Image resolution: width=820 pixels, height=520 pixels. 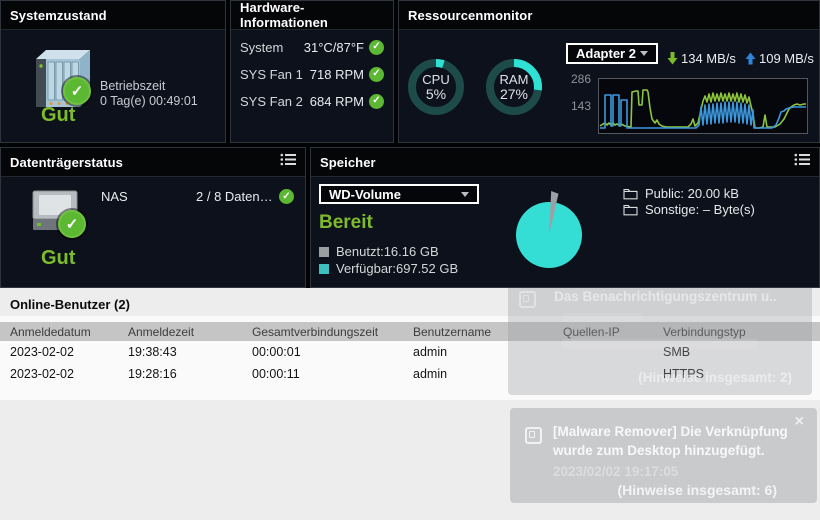 I want to click on panel-resource-header: Ressourcenmonitor, so click(x=609, y=15).